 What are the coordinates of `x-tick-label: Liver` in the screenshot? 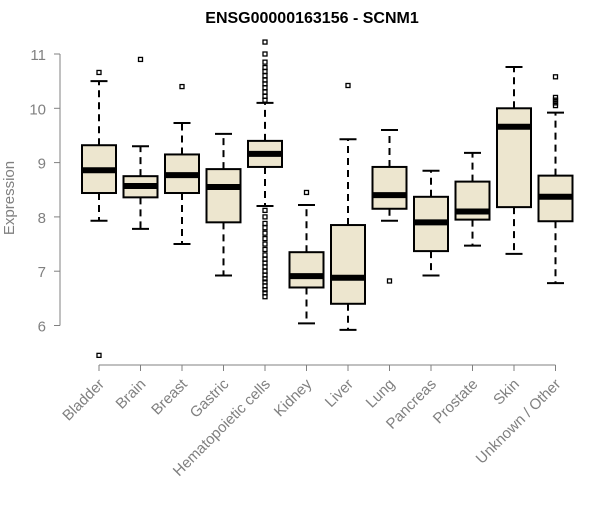 It's located at (339, 393).